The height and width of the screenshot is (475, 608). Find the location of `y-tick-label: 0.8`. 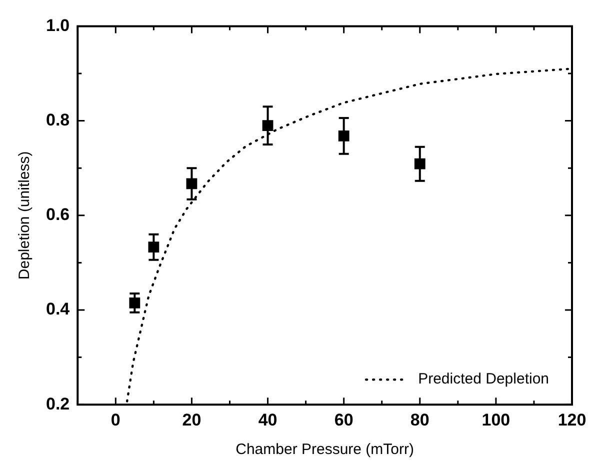

y-tick-label: 0.8 is located at coordinates (58, 120).